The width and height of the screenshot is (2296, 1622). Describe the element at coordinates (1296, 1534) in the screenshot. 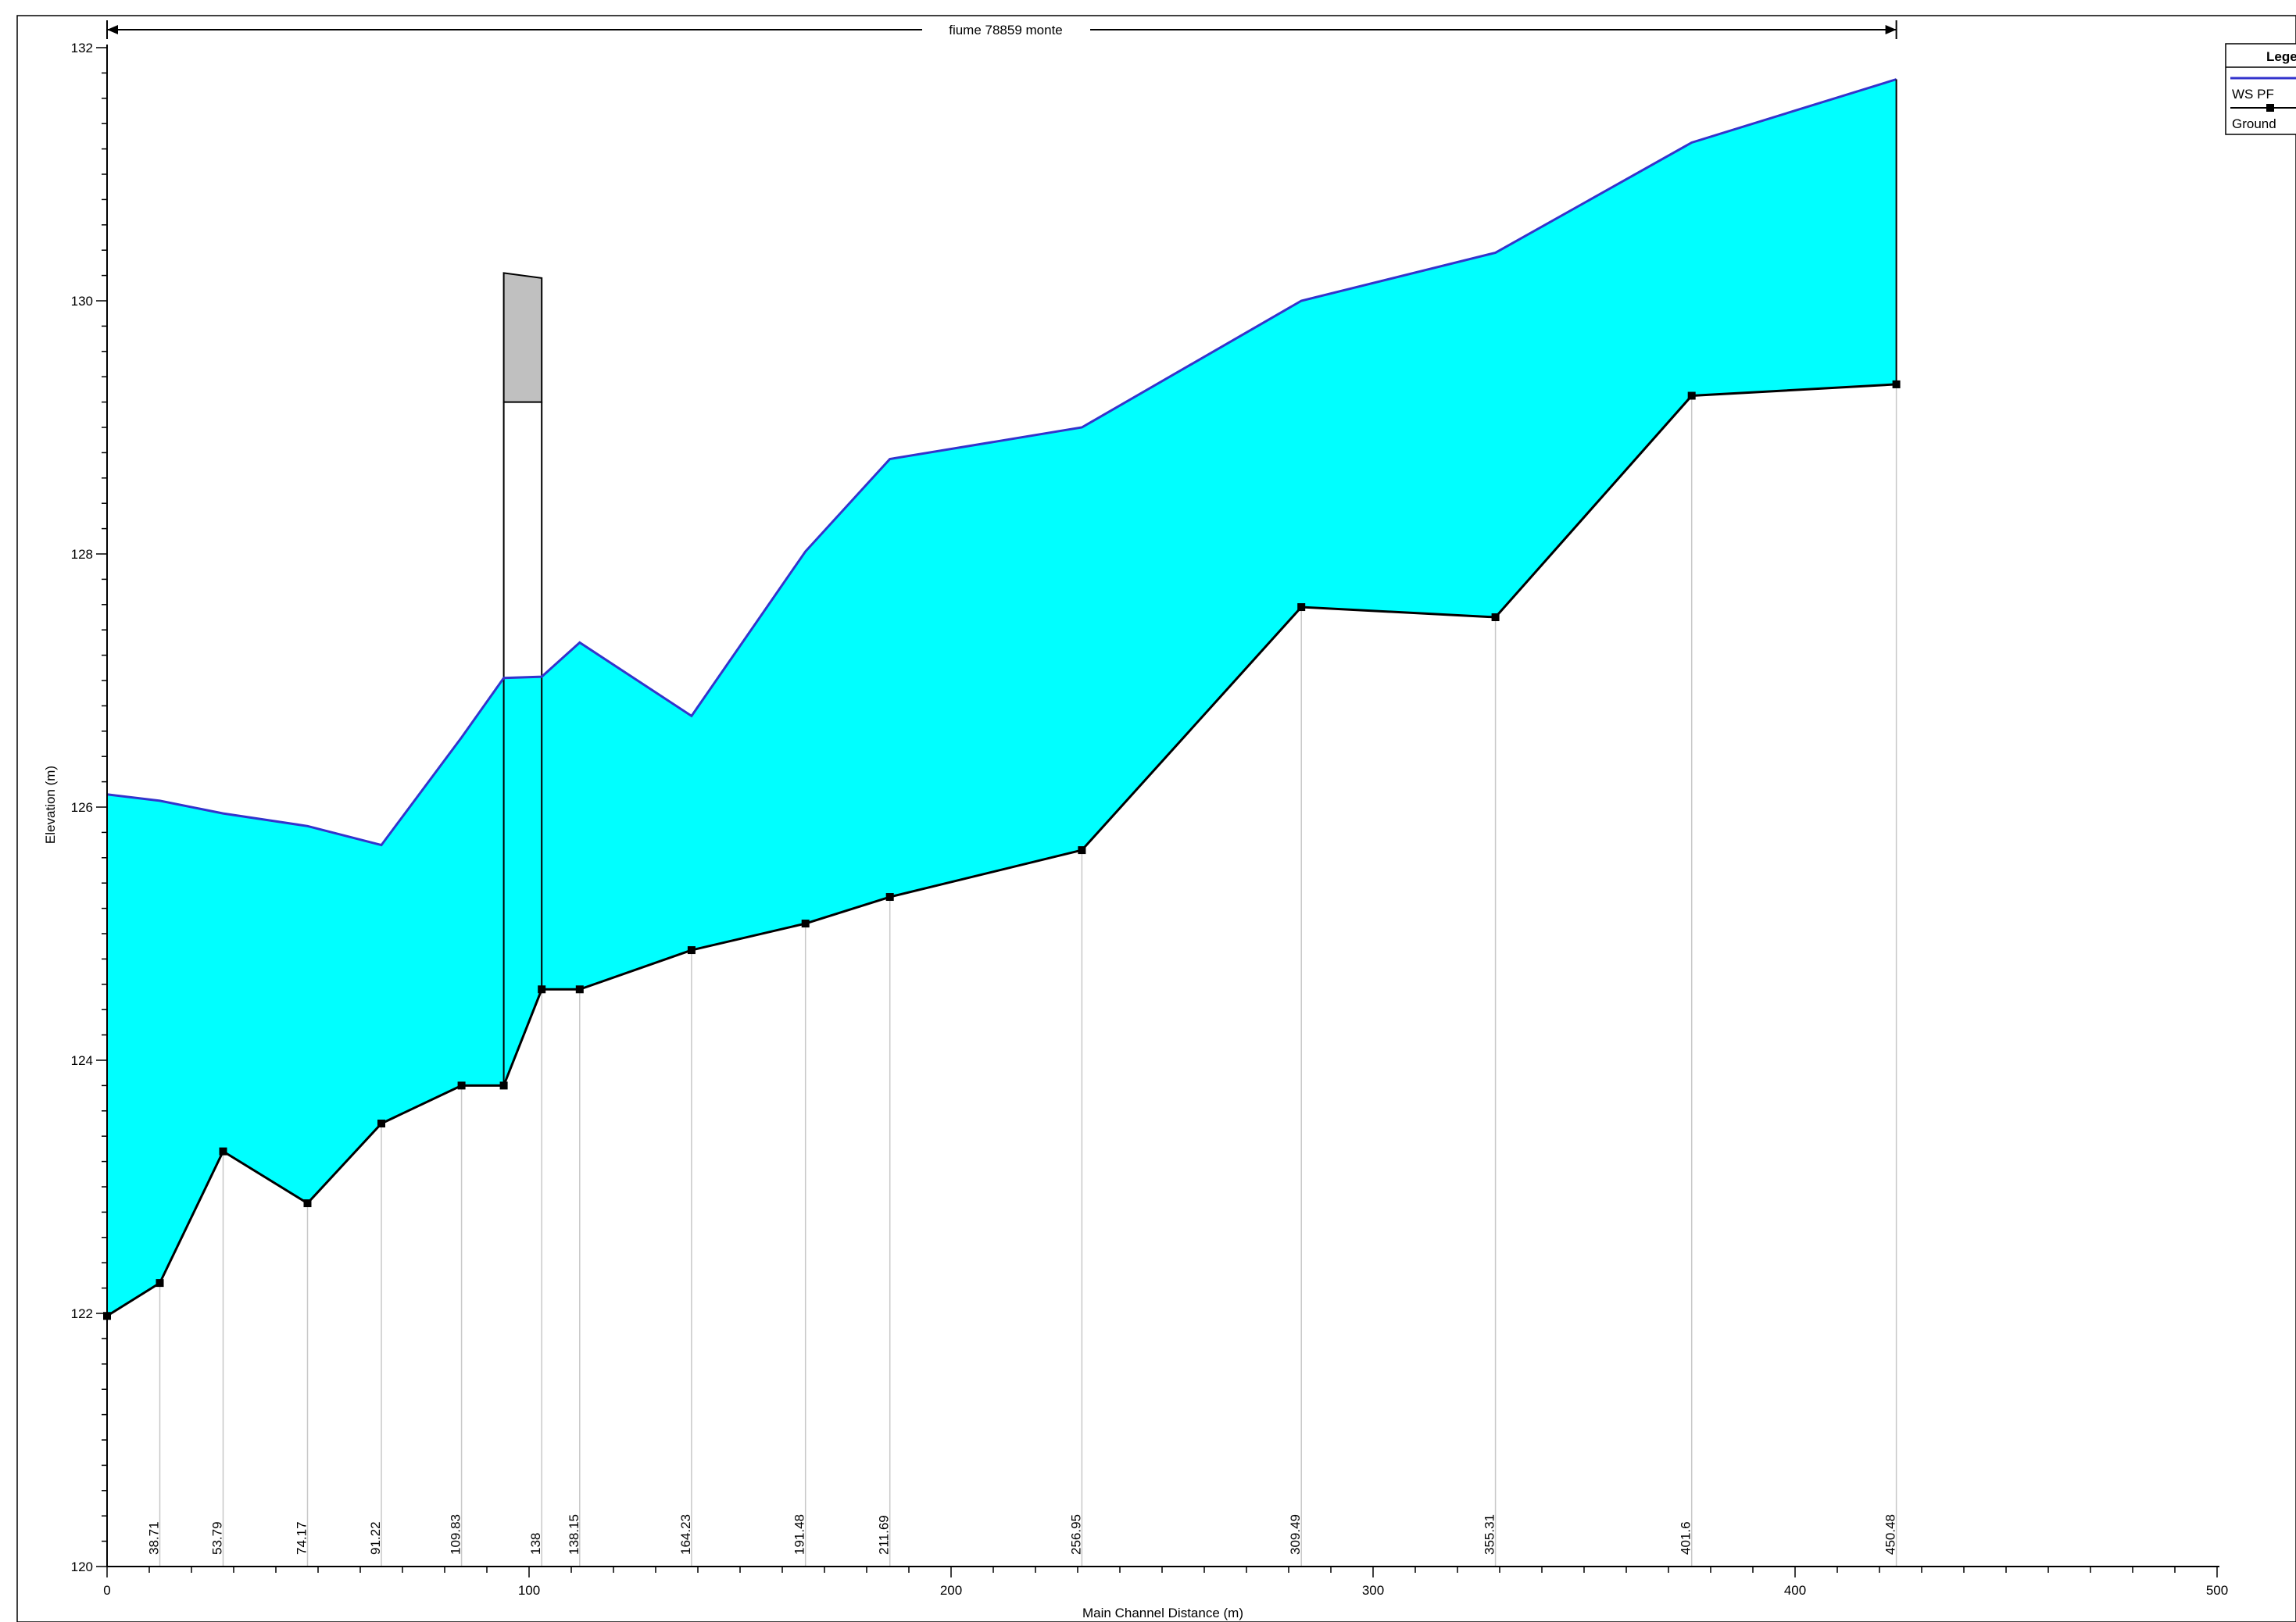

I see `station-label-11: 309.49` at that location.